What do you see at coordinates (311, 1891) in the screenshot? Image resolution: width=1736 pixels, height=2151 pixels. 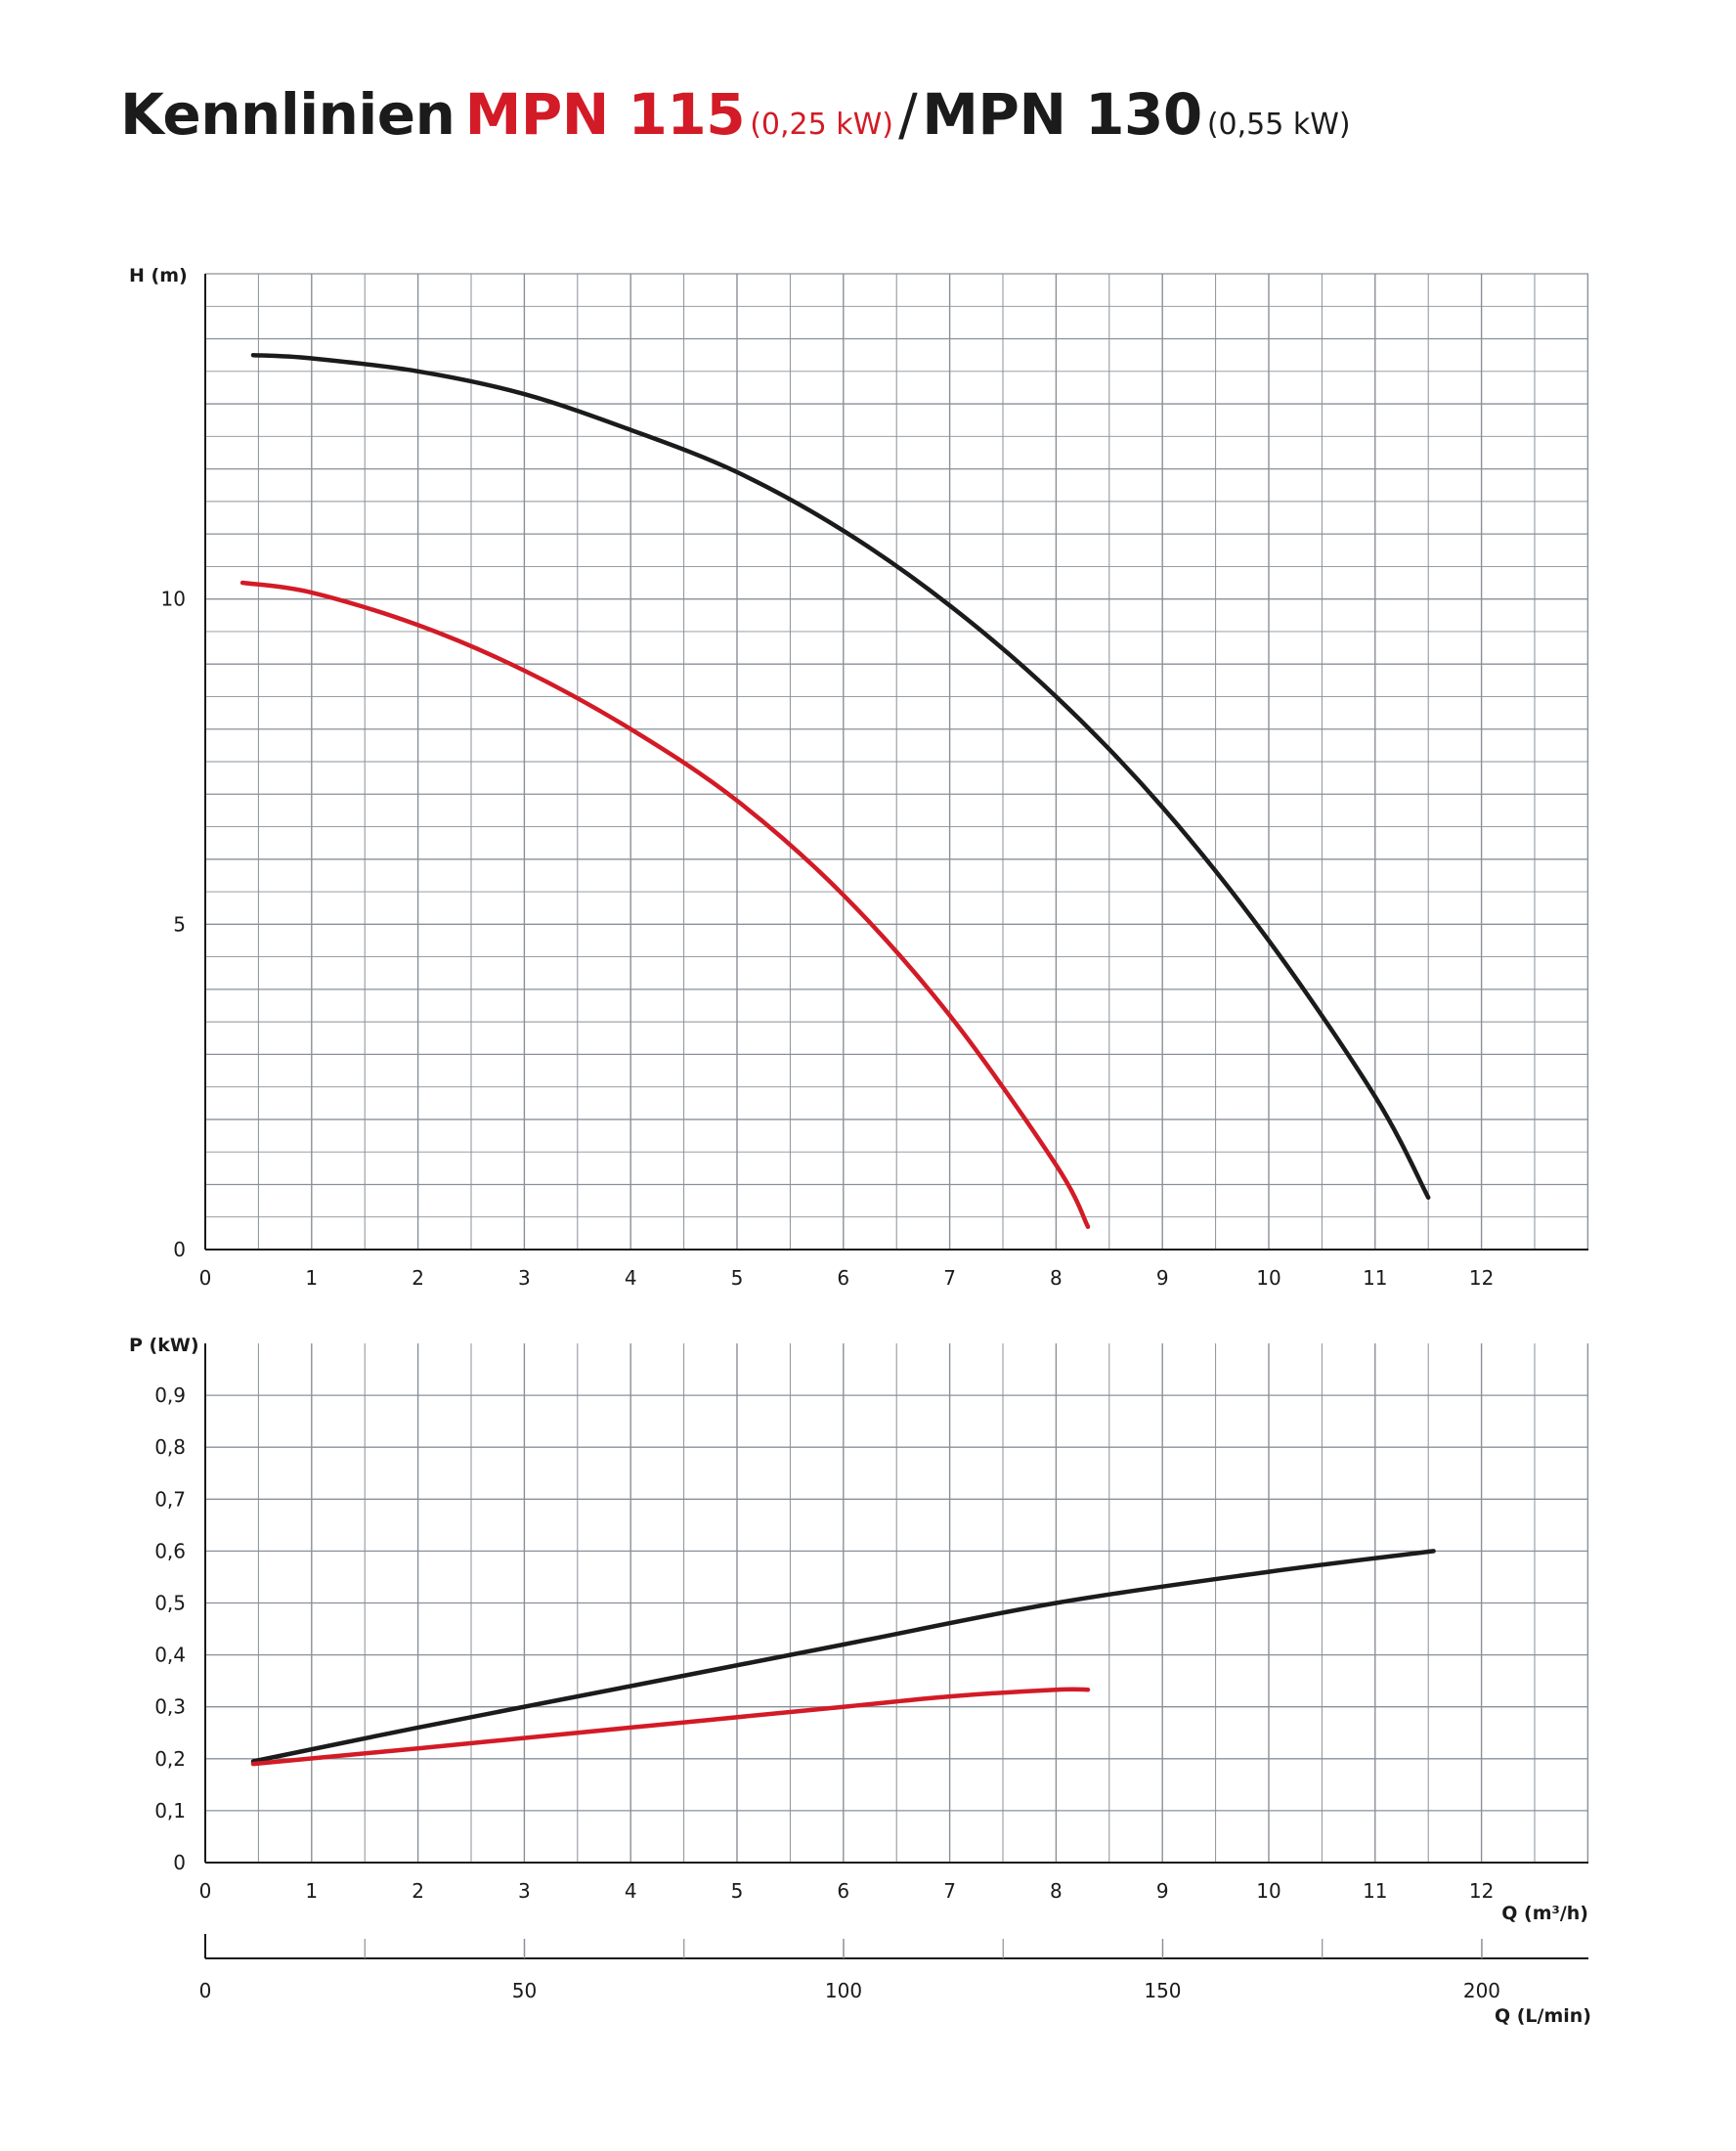 I see `power-x-tick-label: 1` at bounding box center [311, 1891].